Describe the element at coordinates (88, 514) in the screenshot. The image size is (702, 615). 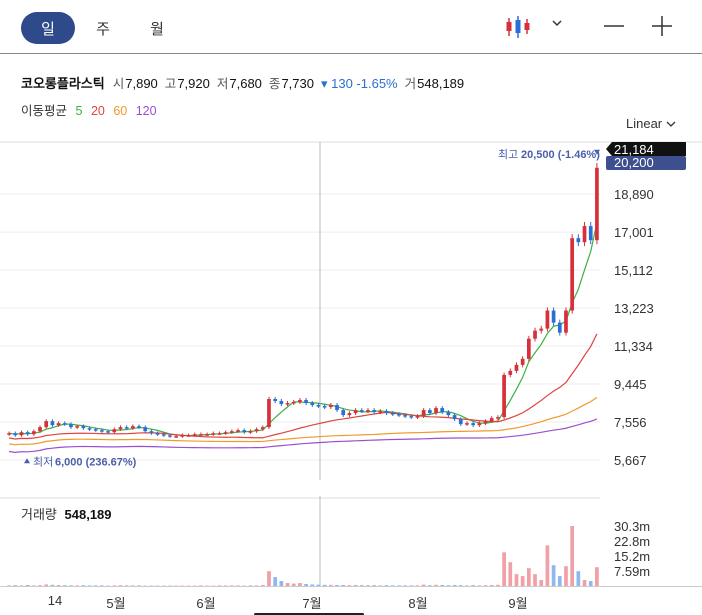
I see `volume-chart-value: 548,189` at that location.